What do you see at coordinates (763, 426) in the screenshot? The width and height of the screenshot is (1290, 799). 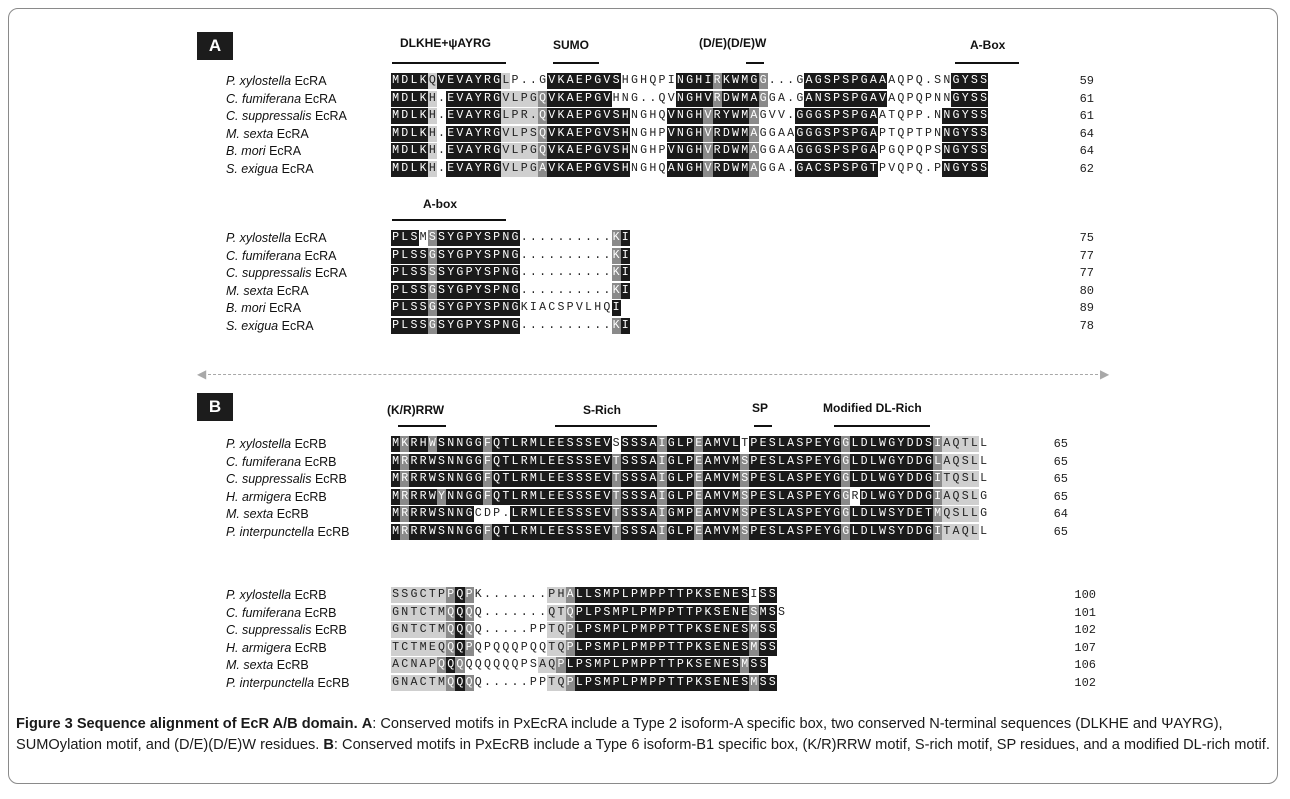 I see `motif-bar` at bounding box center [763, 426].